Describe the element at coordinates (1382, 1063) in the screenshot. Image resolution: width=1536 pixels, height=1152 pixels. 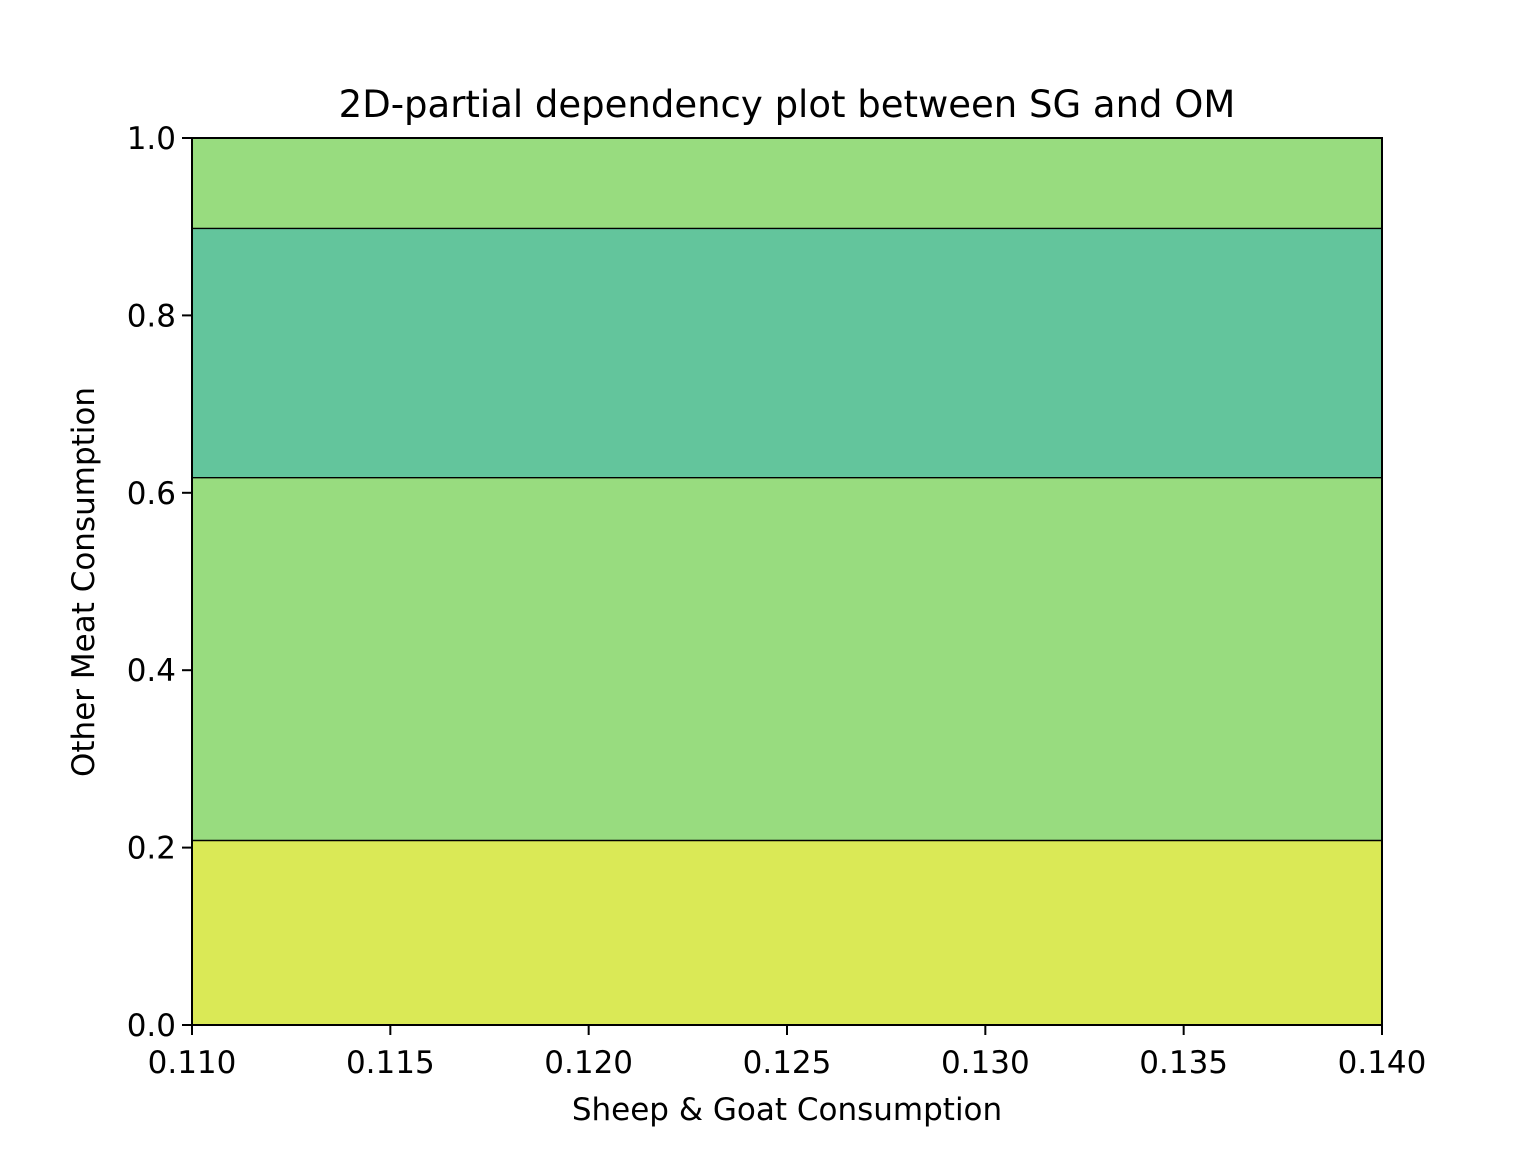
I see `x-tick-label-6: 0.140` at that location.